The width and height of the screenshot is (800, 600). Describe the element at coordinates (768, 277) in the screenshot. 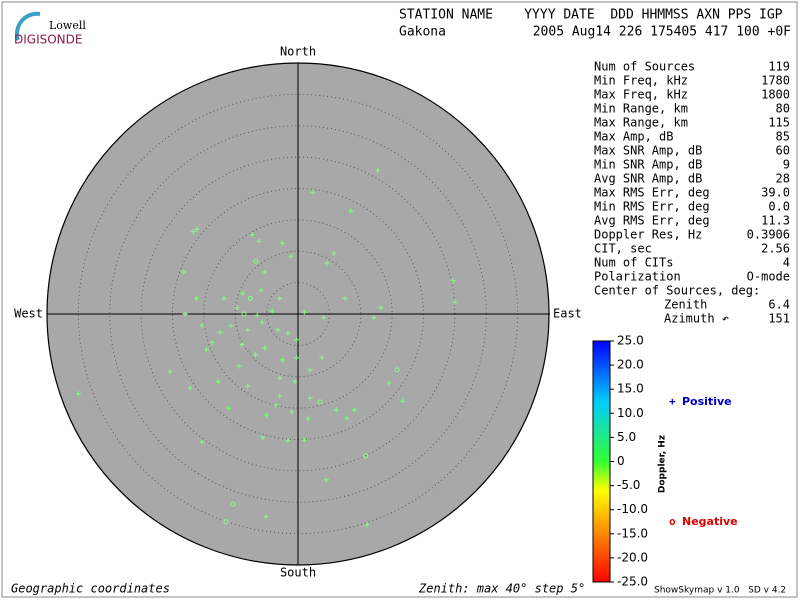

I see `info-value: O-mode` at that location.